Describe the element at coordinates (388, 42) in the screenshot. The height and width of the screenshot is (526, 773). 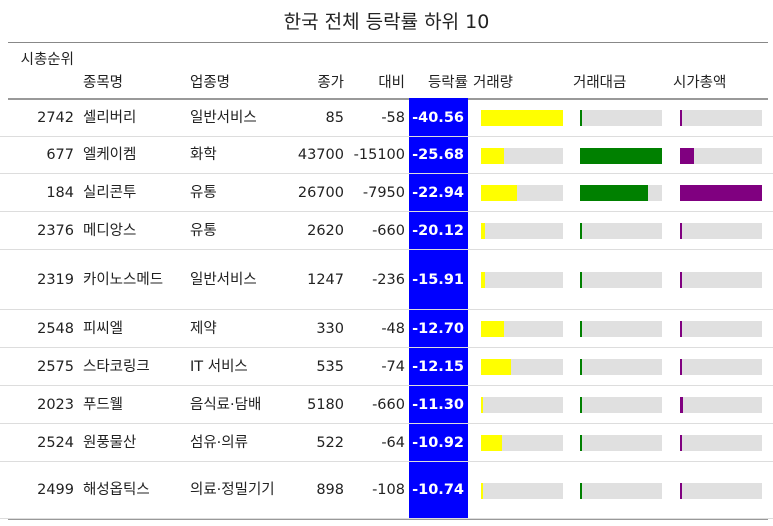
I see `title-divider` at that location.